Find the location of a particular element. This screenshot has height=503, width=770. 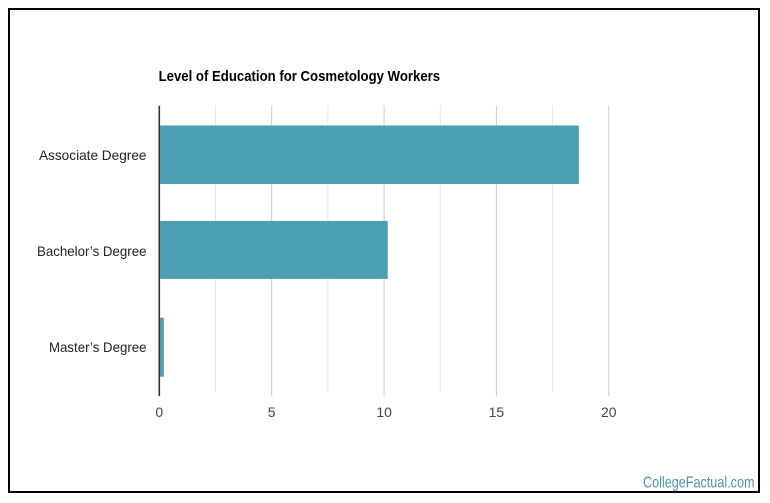

svg-text: CollegeFactual.com is located at coordinates (698, 482).